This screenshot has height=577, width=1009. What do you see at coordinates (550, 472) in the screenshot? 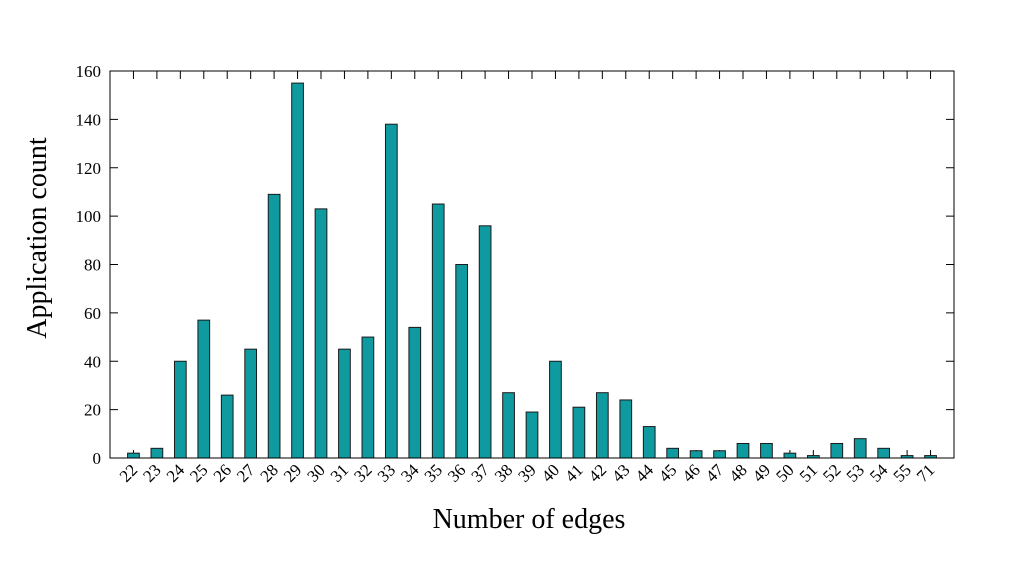
I see `x-tick-label: 40` at bounding box center [550, 472].